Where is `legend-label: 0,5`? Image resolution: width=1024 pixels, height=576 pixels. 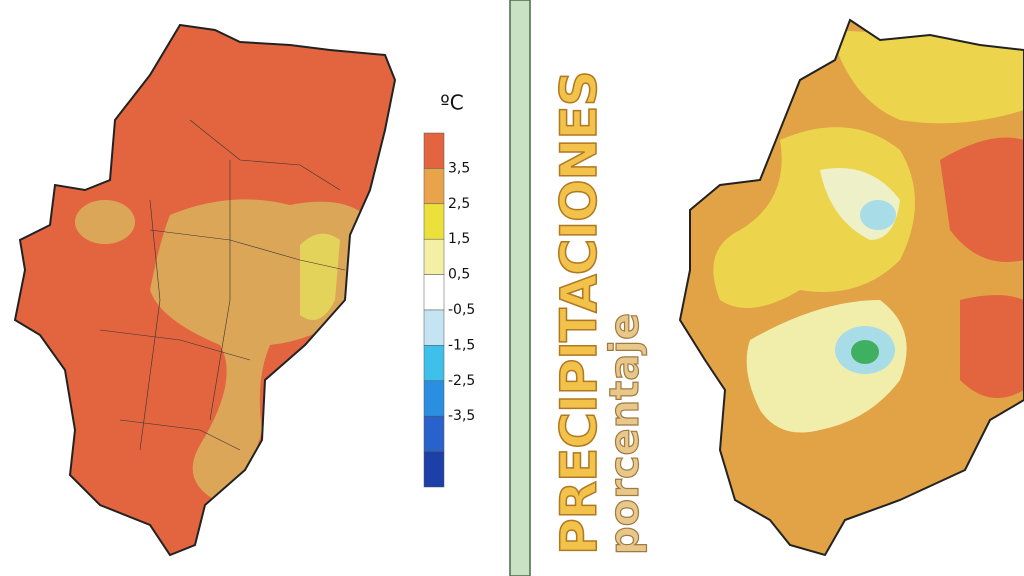 legend-label: 0,5 is located at coordinates (459, 275).